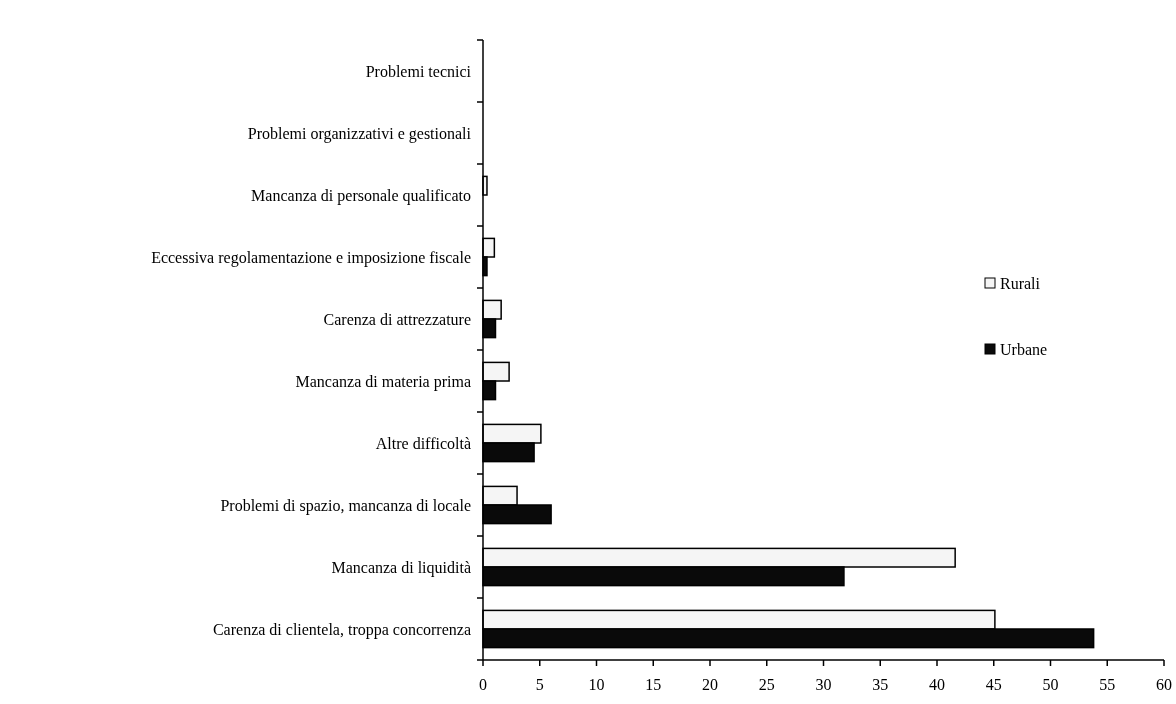 The image size is (1176, 704). I want to click on x-tick-label: 5, so click(539, 684).